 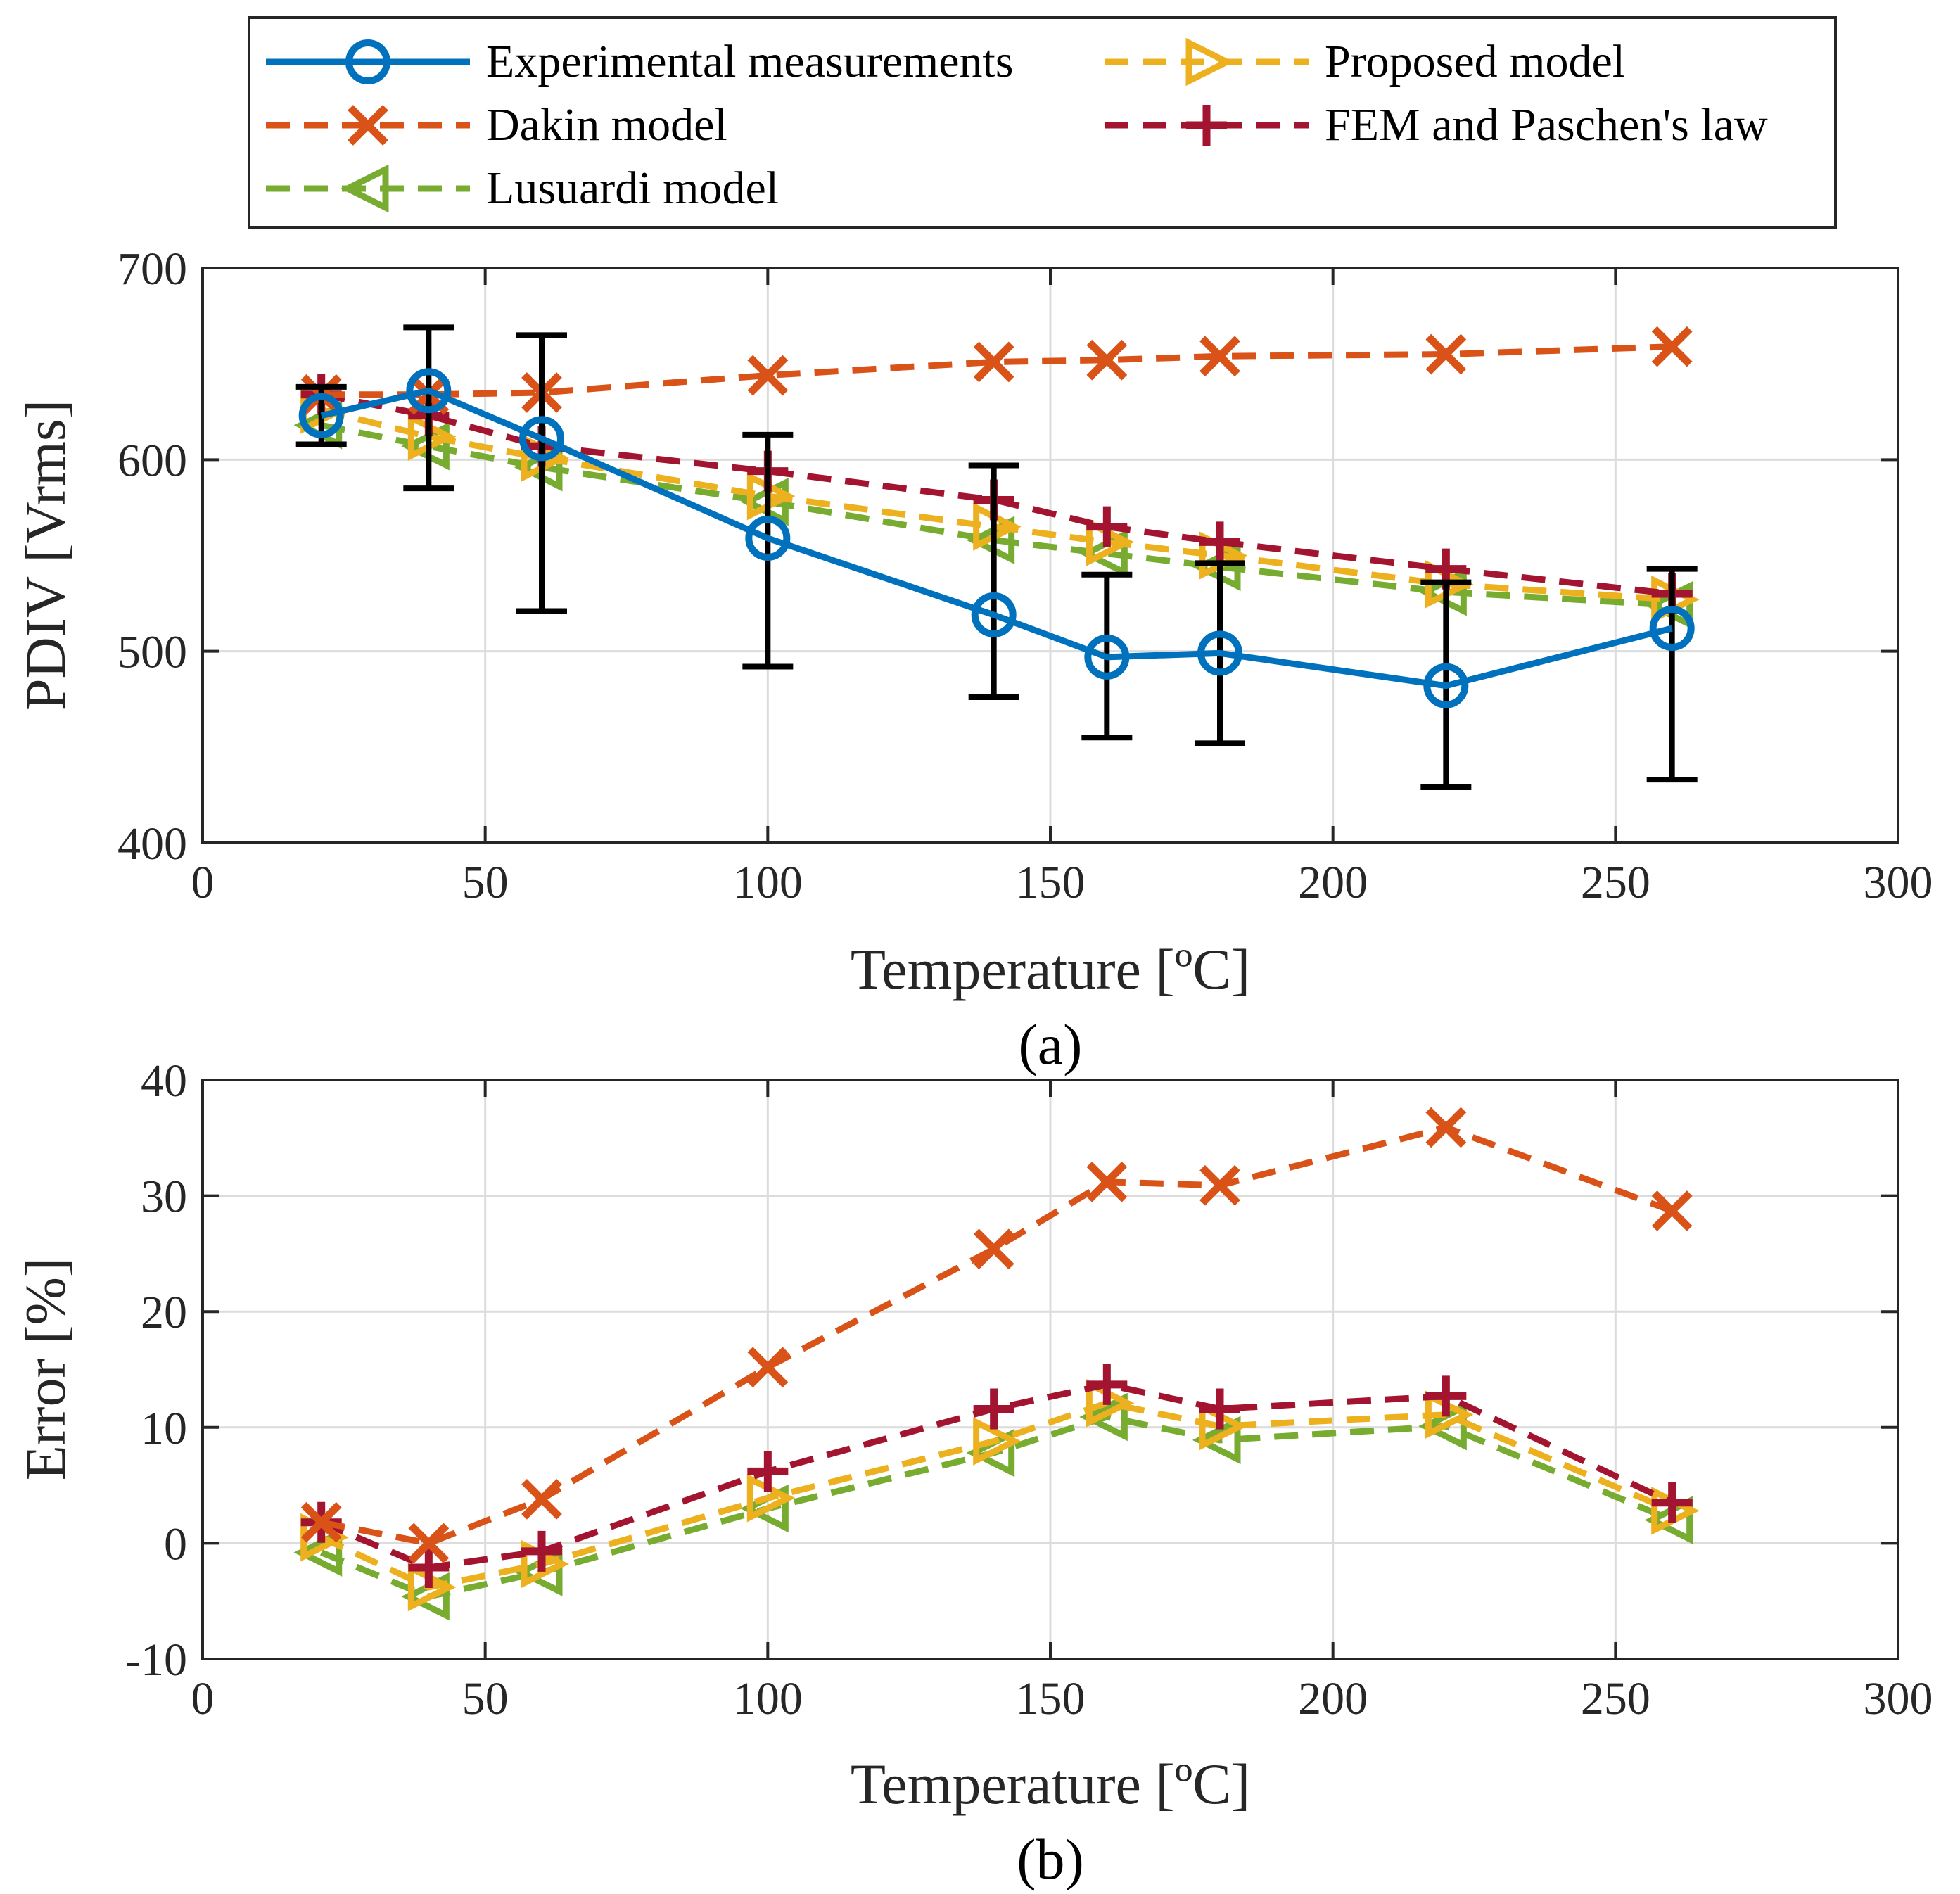 What do you see at coordinates (1050, 1044) in the screenshot?
I see `panel-a-caption: (a)` at bounding box center [1050, 1044].